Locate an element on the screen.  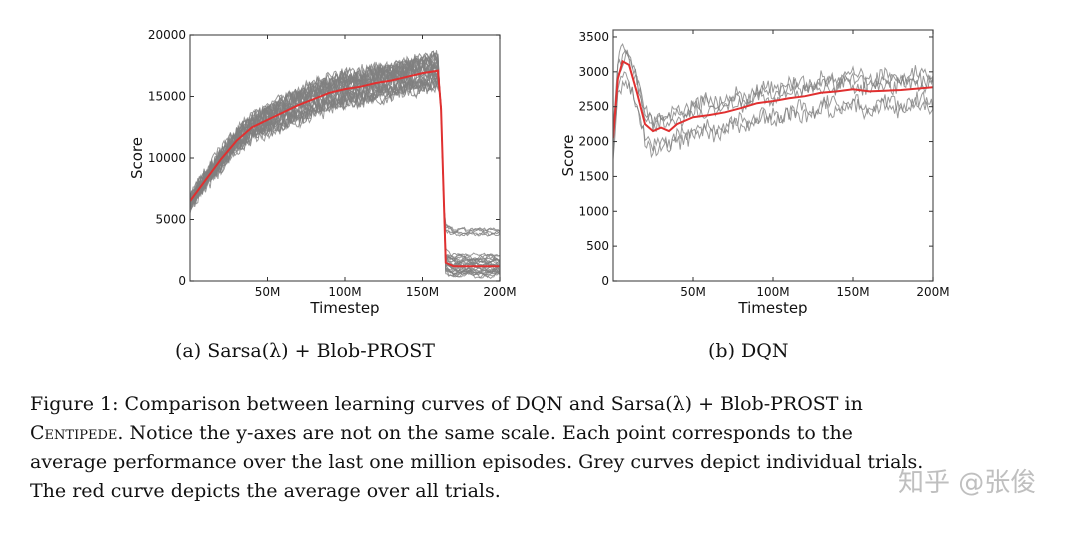
y-tick-label: 1000 is located at coordinates (593, 211).